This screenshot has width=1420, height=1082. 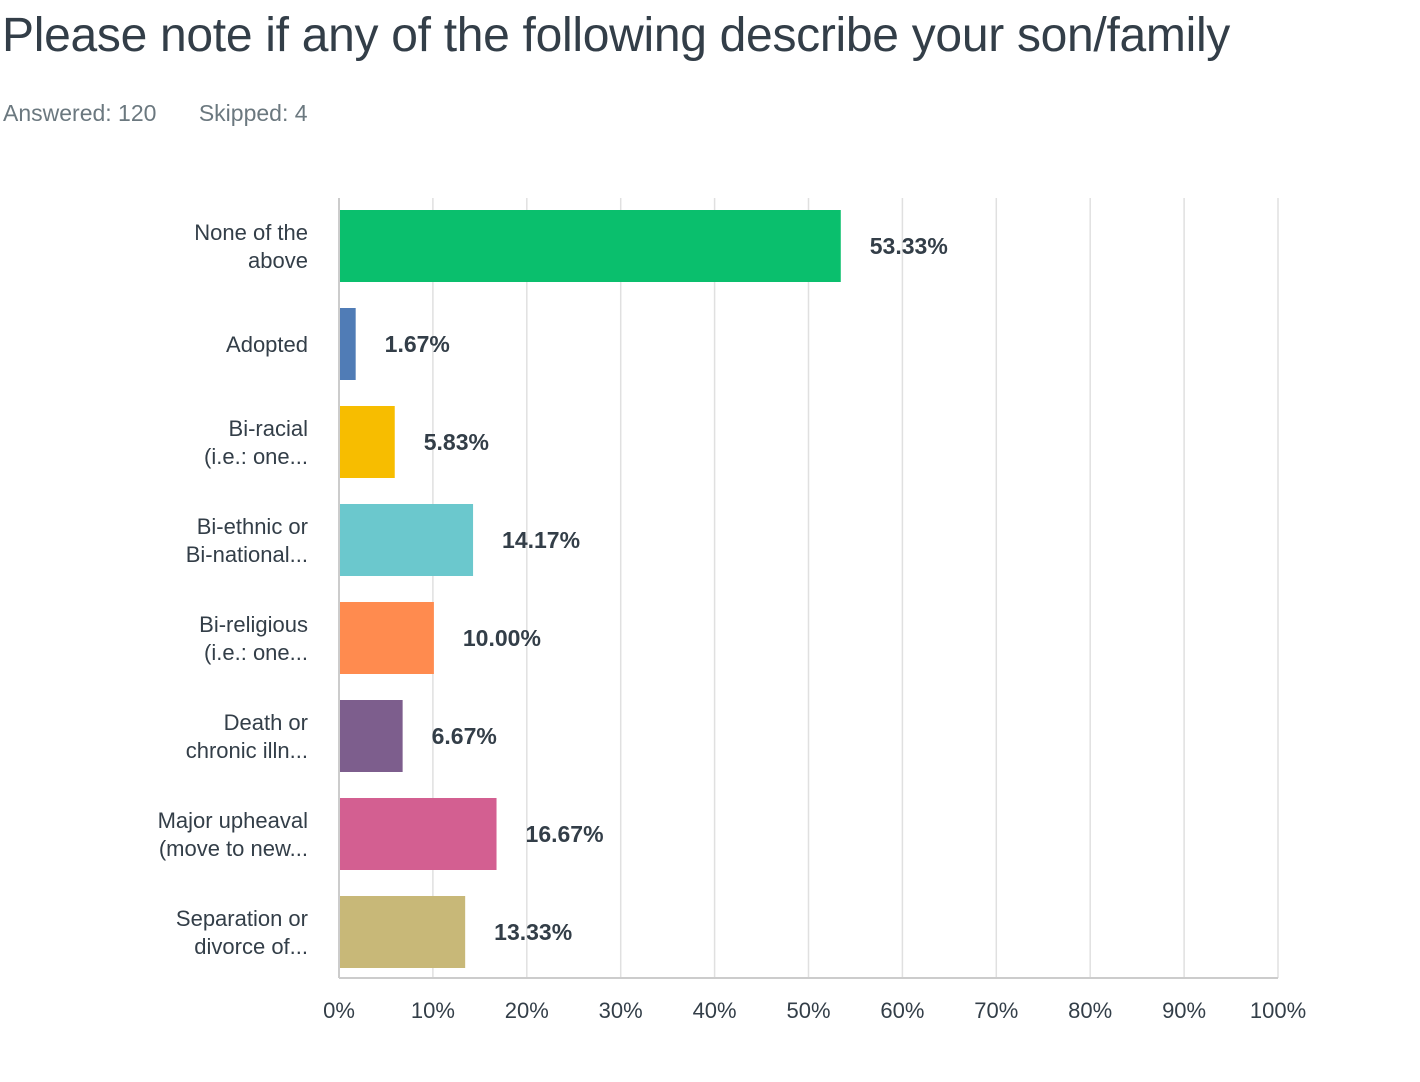 I want to click on x-tick-label: 90%, so click(x=1184, y=1010).